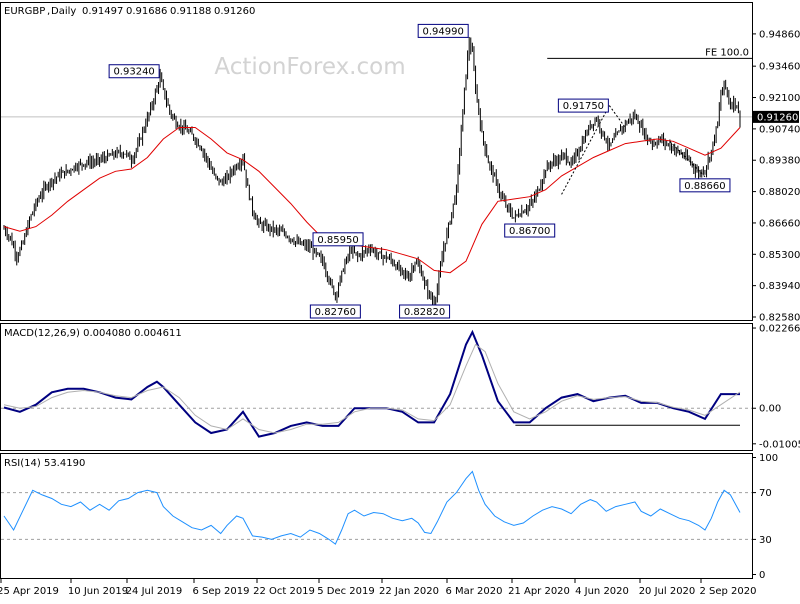  I want to click on x-tick-label: 25 Apr 2019, so click(29, 591).